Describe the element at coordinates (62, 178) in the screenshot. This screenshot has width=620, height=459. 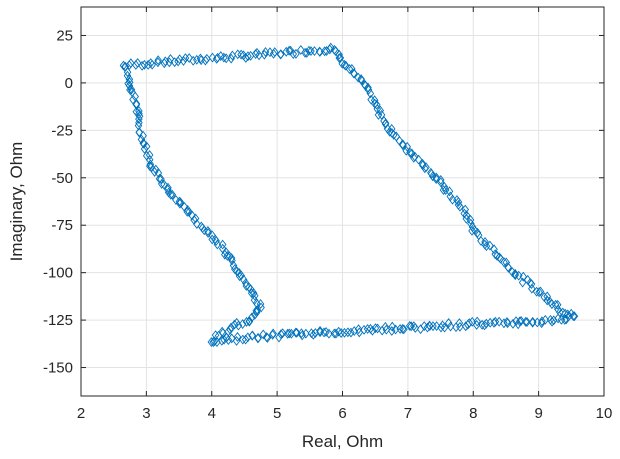
I see `y-tick-label: -50` at that location.